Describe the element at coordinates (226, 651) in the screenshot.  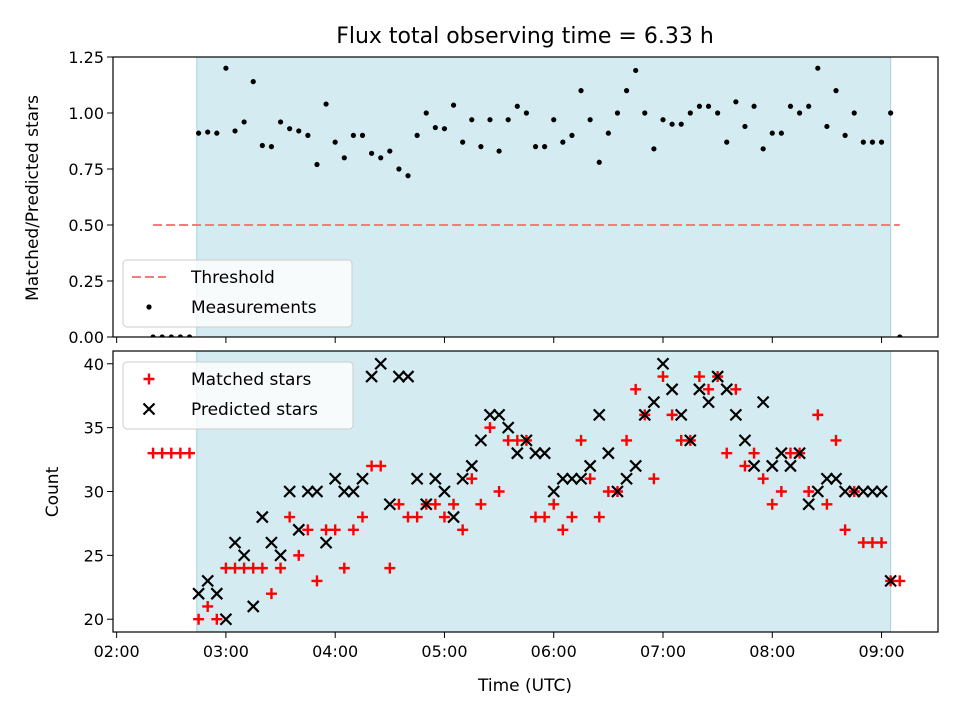
I see `x-tick-label: 03:00` at that location.